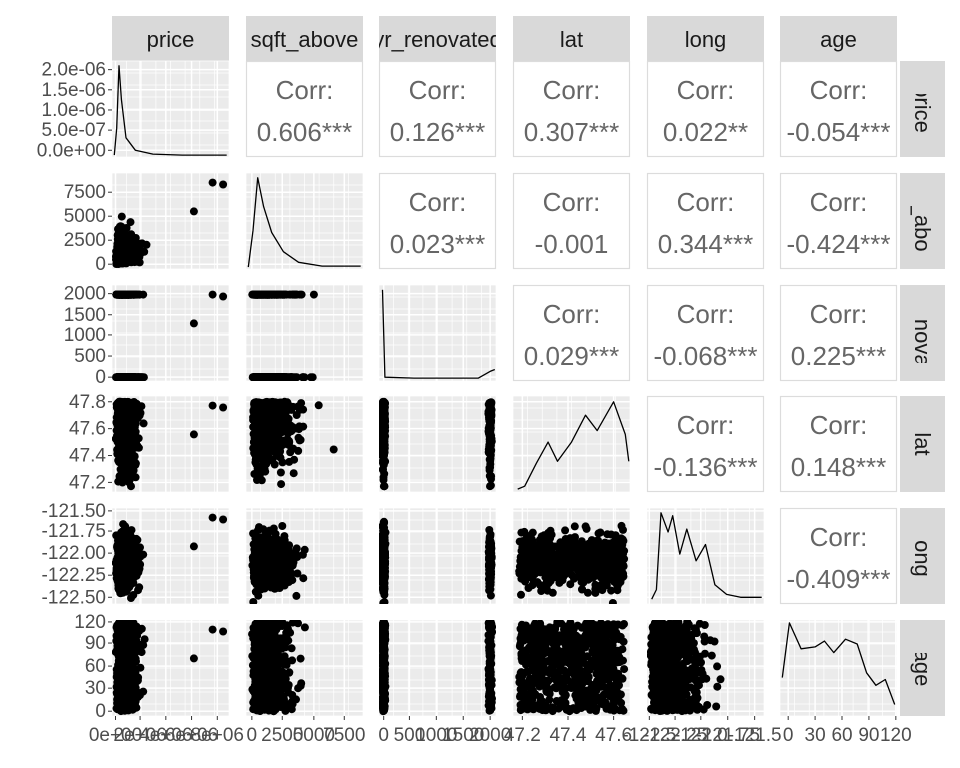  What do you see at coordinates (304, 556) in the screenshot?
I see `panel-long-sqft_above` at bounding box center [304, 556].